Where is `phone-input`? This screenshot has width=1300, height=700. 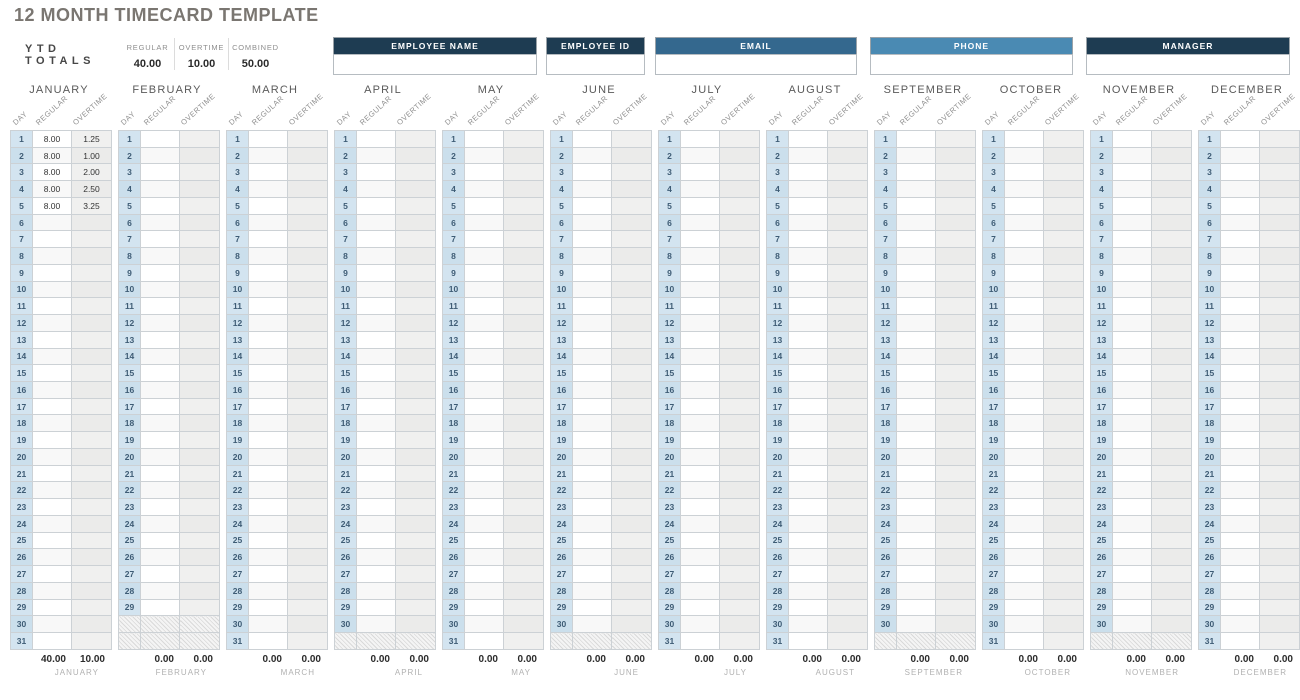 phone-input is located at coordinates (971, 64).